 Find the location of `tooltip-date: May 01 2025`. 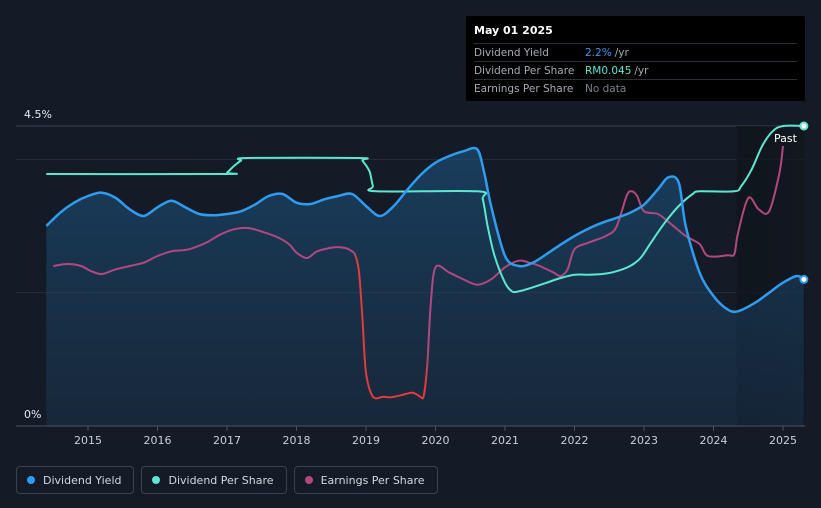

tooltip-date: May 01 2025 is located at coordinates (513, 30).